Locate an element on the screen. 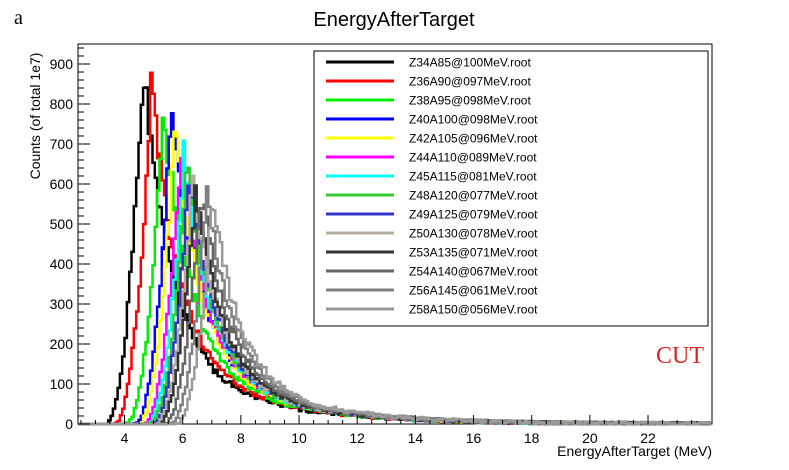  legend-label: Z45A115@081MeV.root is located at coordinates (473, 177).